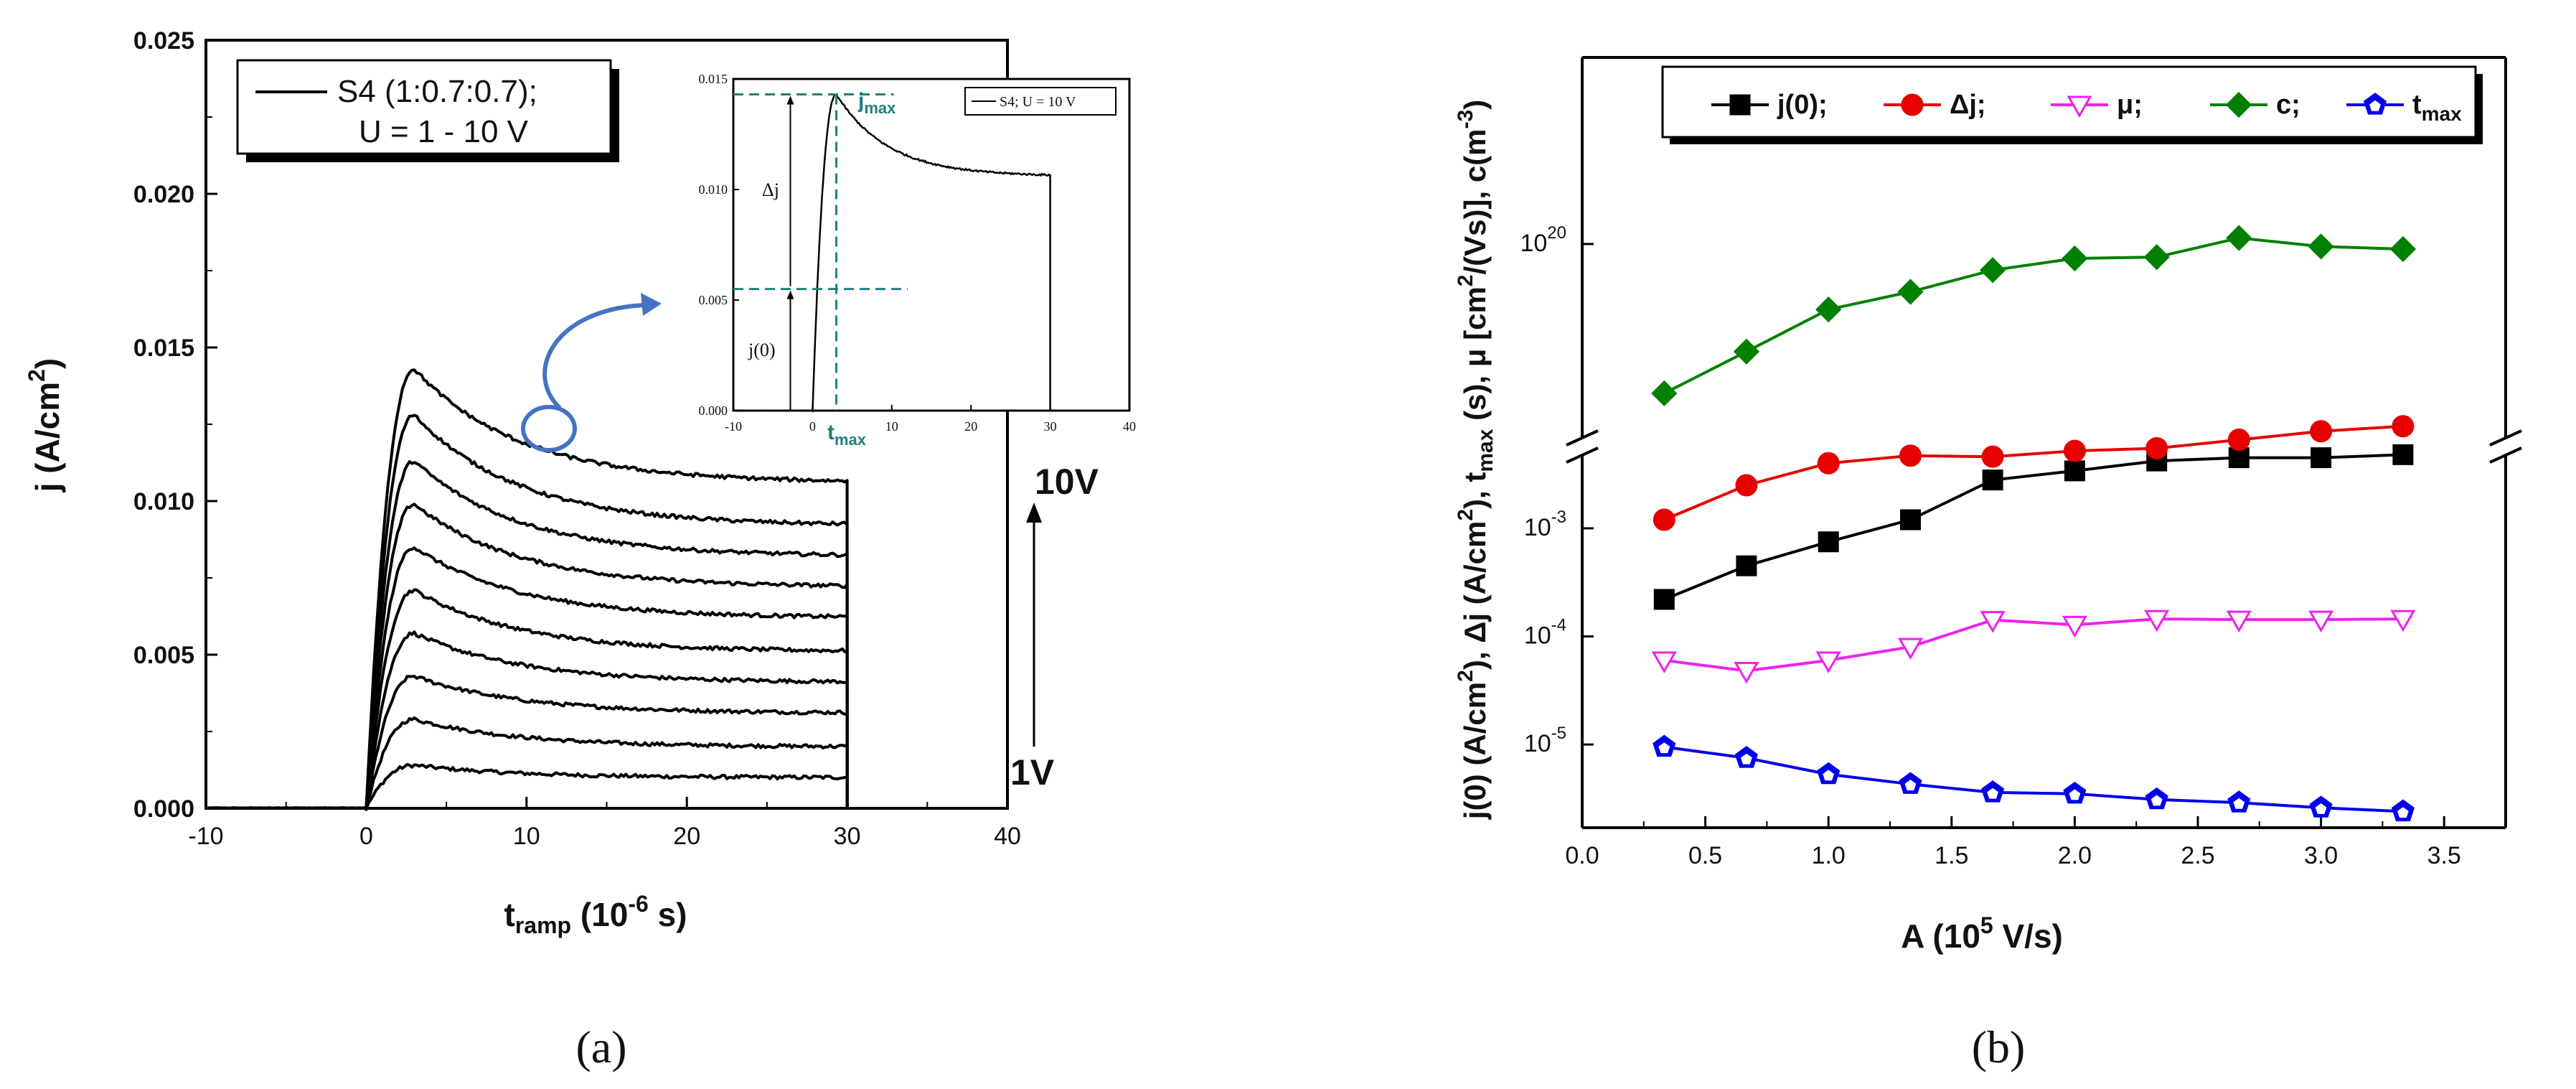 Image resolution: width=2576 pixels, height=1089 pixels. I want to click on panel-a-y-tick-label: 0.010, so click(163, 502).